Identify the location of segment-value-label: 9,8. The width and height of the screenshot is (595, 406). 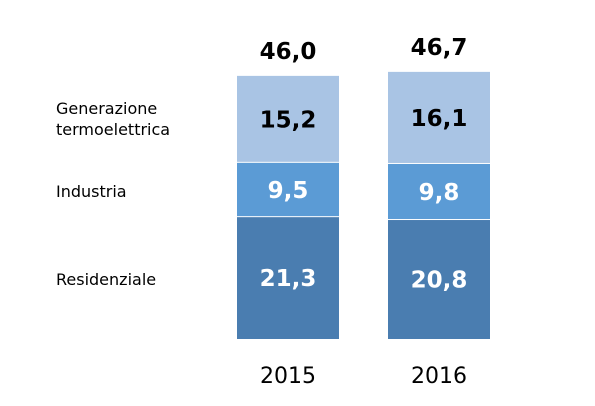
(439, 193).